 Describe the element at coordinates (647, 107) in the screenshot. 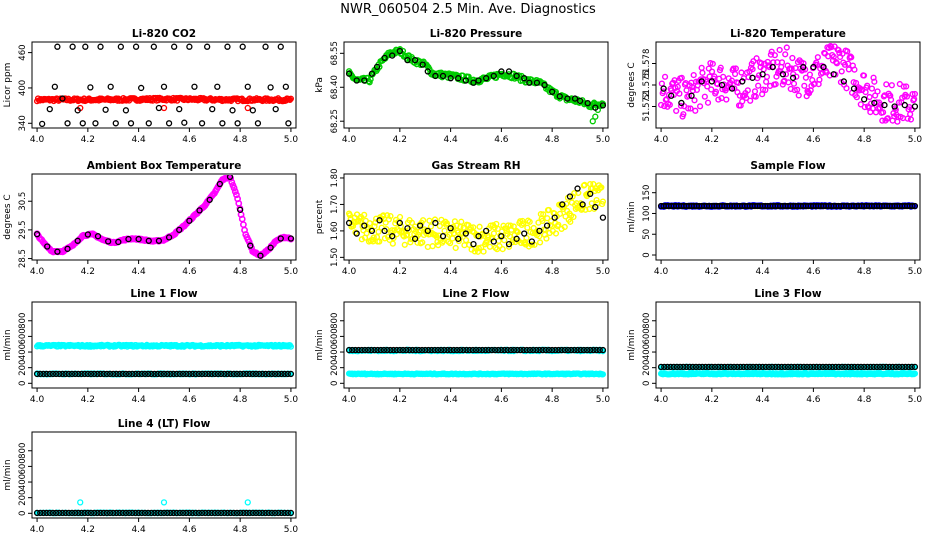

I see `y-tick-label: 51.572` at that location.